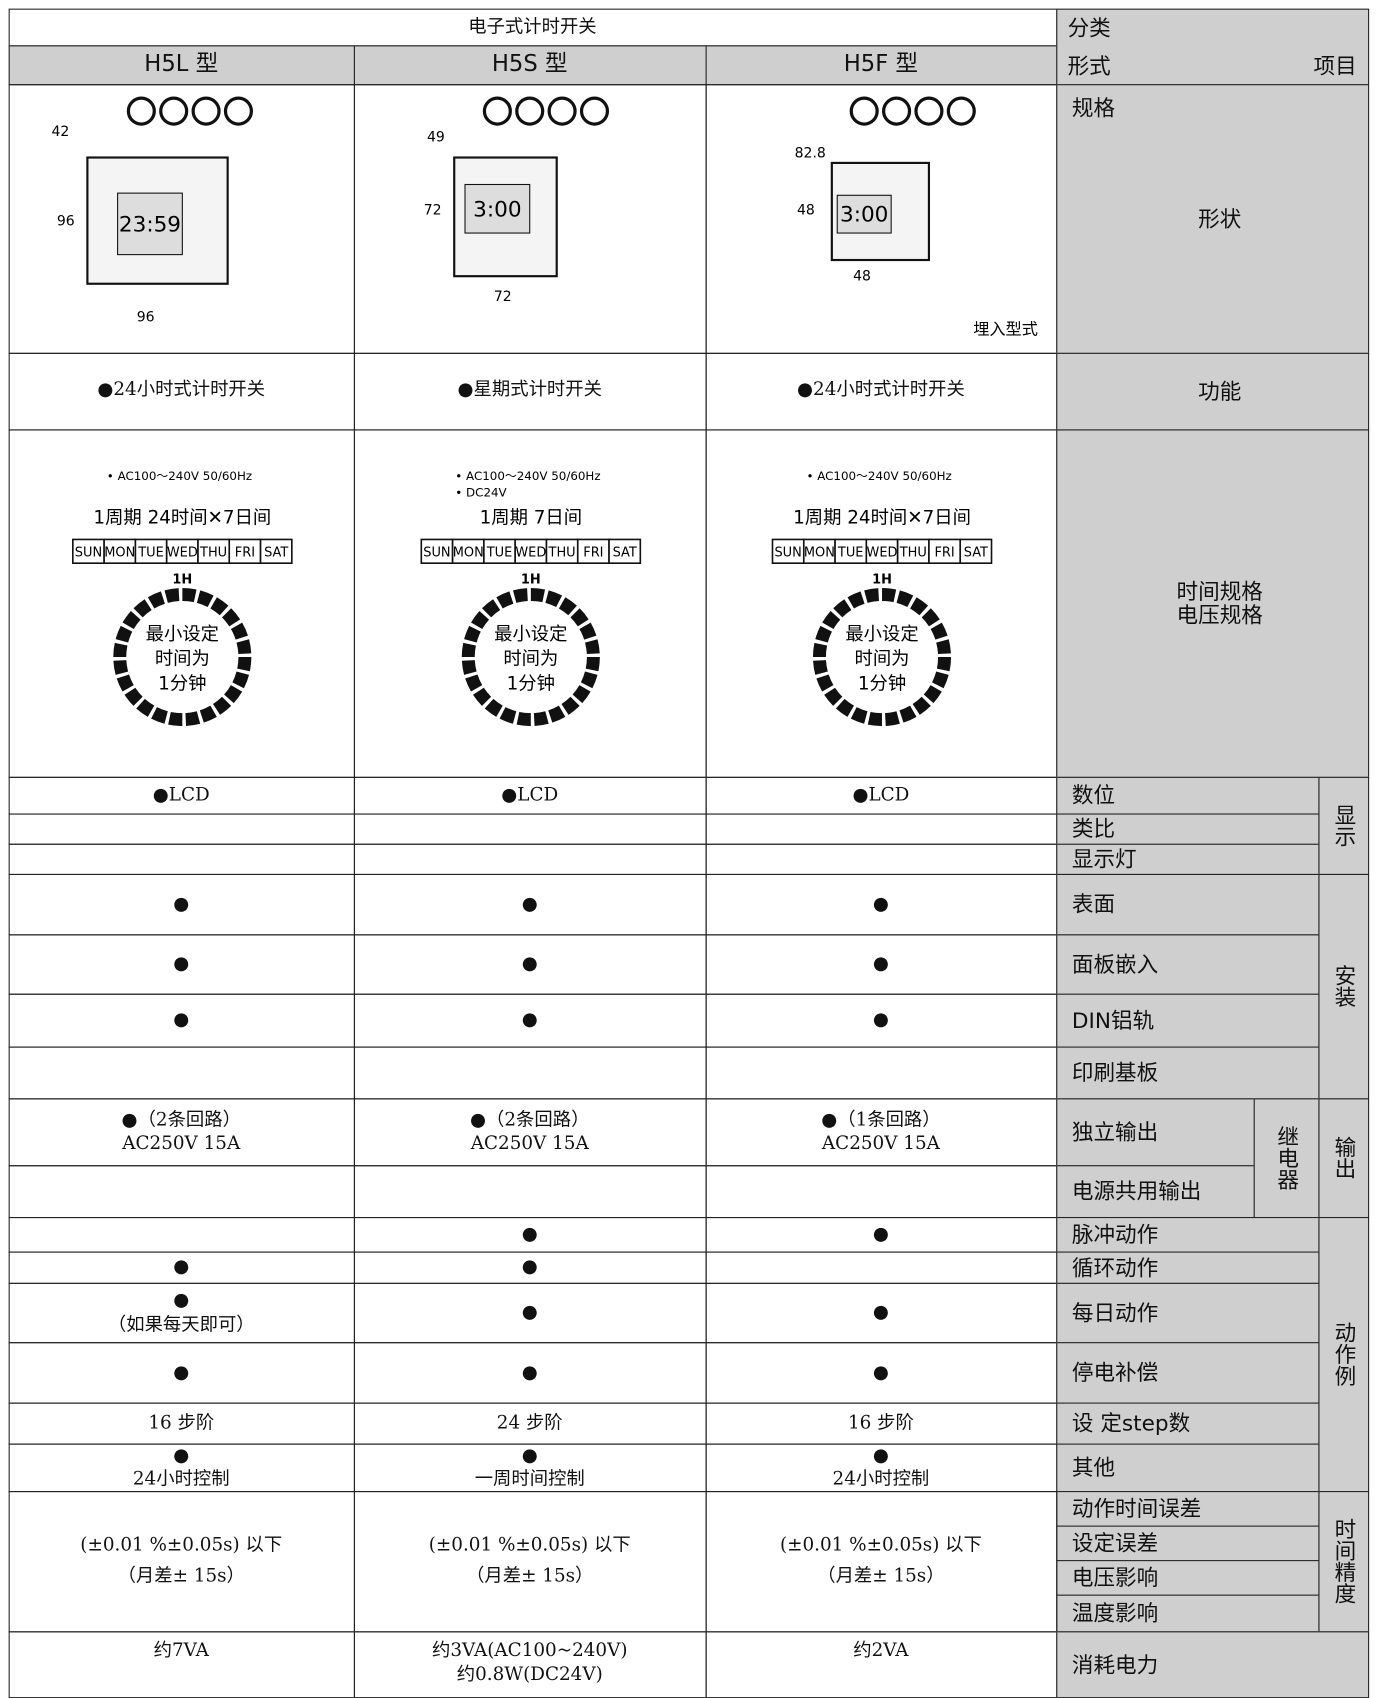 The height and width of the screenshot is (1698, 1381). I want to click on function-label: 功能, so click(1212, 391).